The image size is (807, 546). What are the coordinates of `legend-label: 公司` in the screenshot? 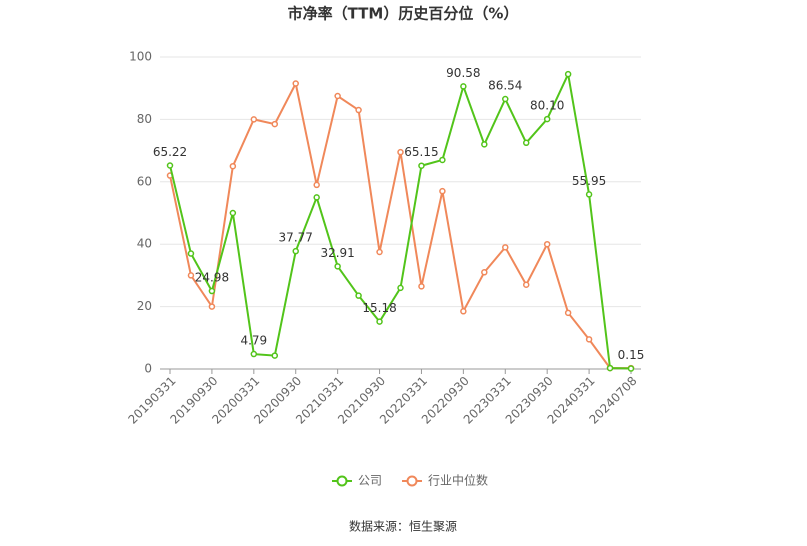 It's located at (370, 481).